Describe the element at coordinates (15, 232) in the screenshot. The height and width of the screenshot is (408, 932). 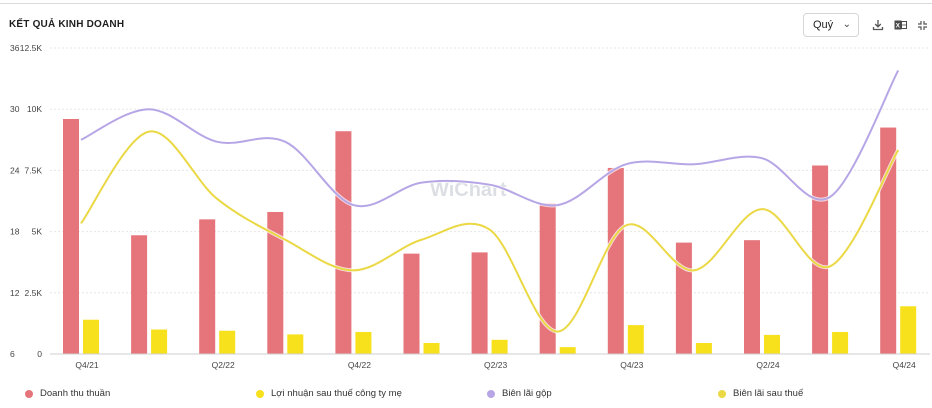
I see `y-left-tick-label: 18` at that location.